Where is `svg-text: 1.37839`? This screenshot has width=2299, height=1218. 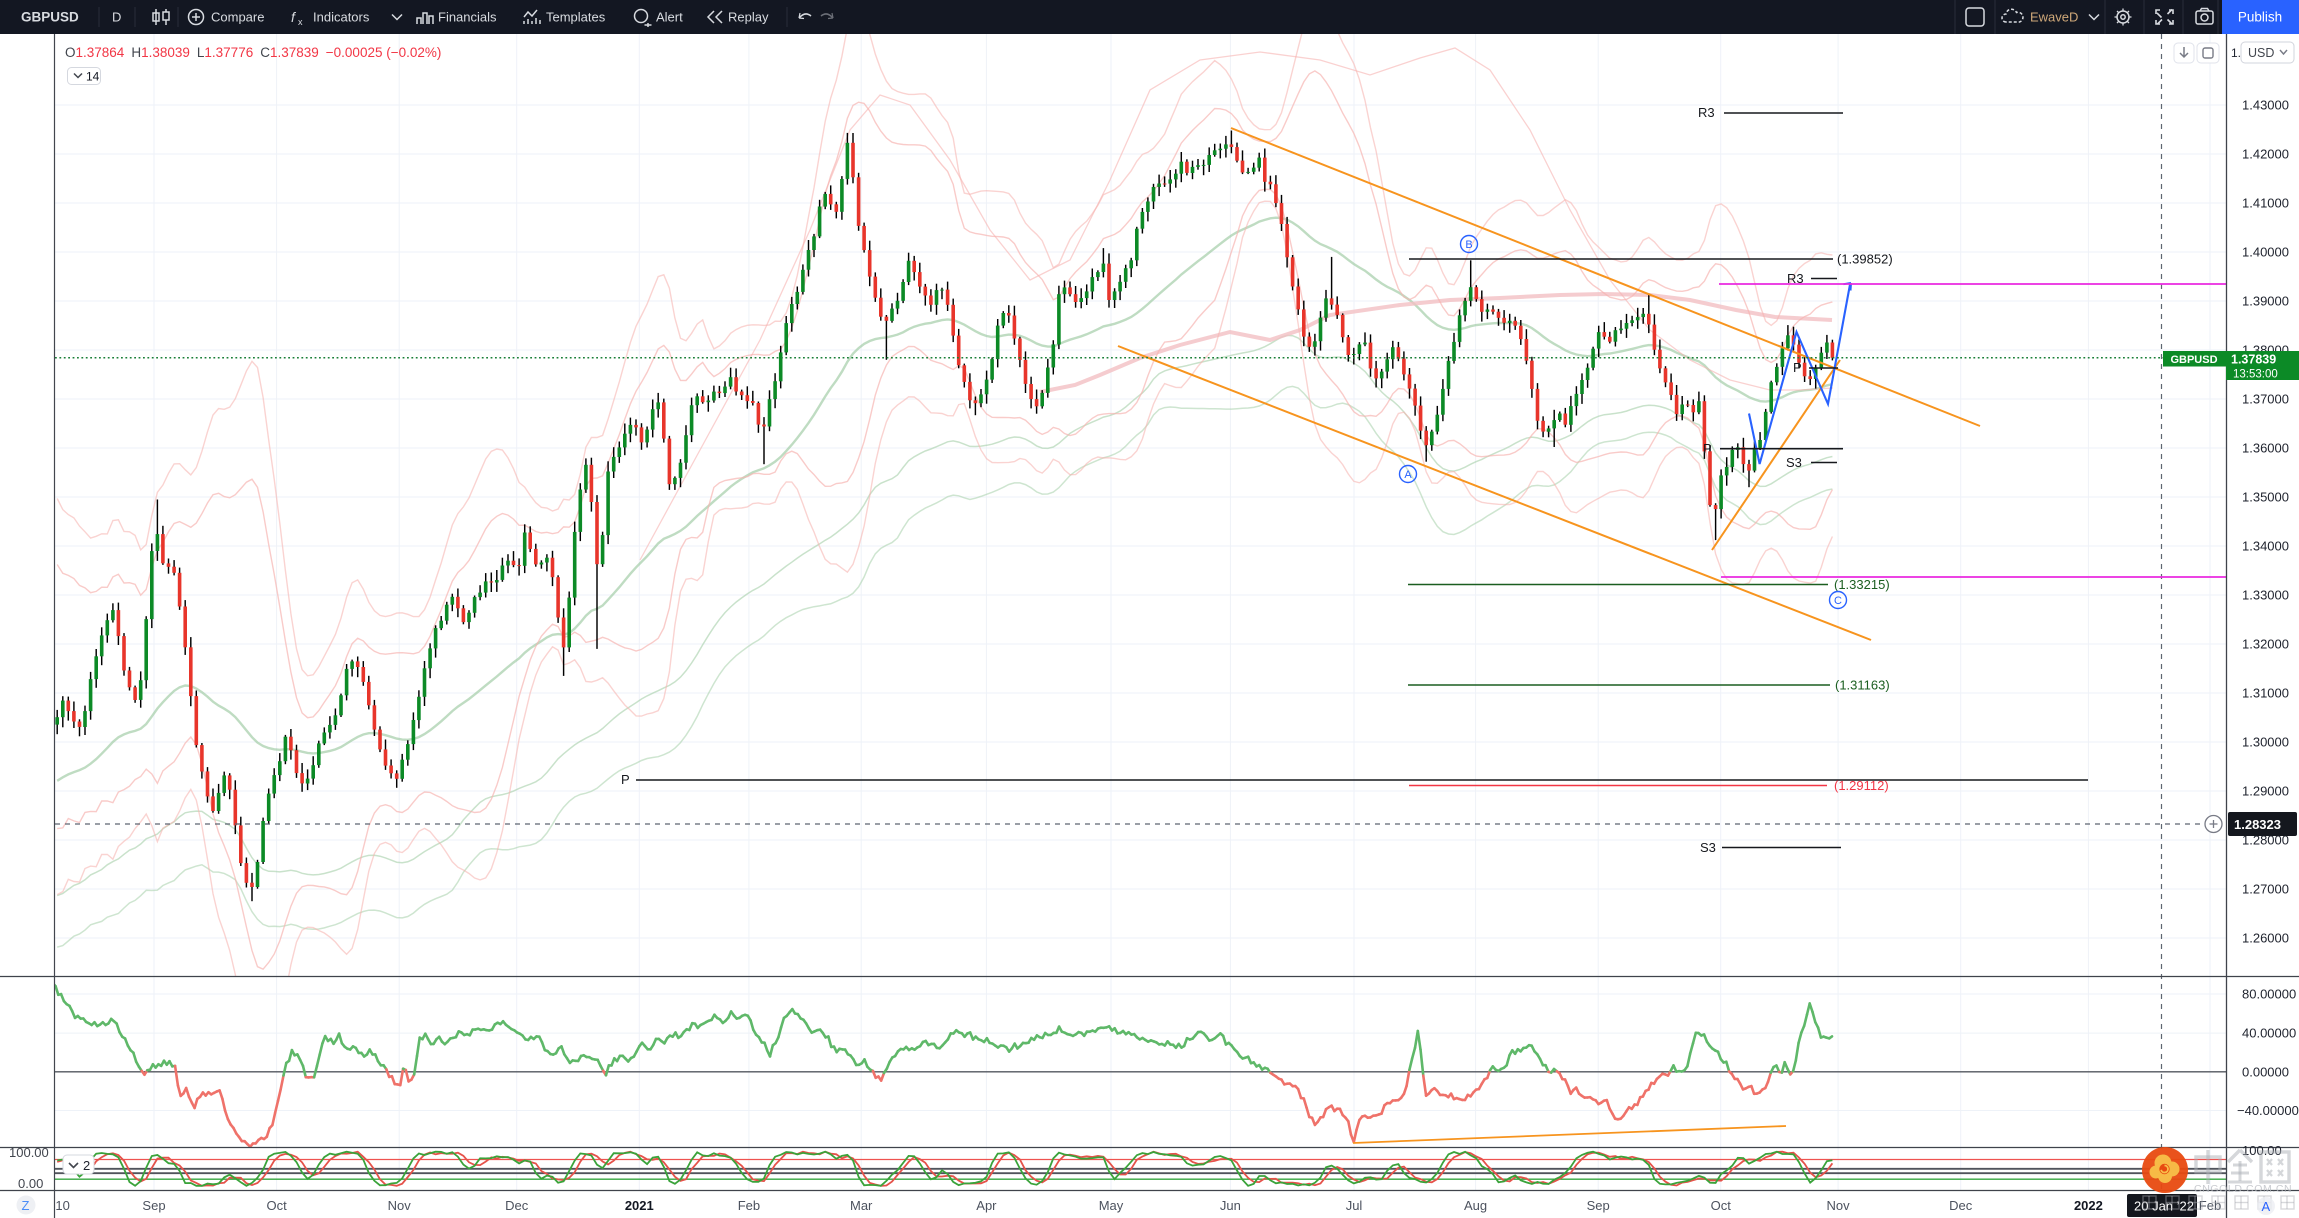 svg-text: 1.37839 is located at coordinates (2253, 360).